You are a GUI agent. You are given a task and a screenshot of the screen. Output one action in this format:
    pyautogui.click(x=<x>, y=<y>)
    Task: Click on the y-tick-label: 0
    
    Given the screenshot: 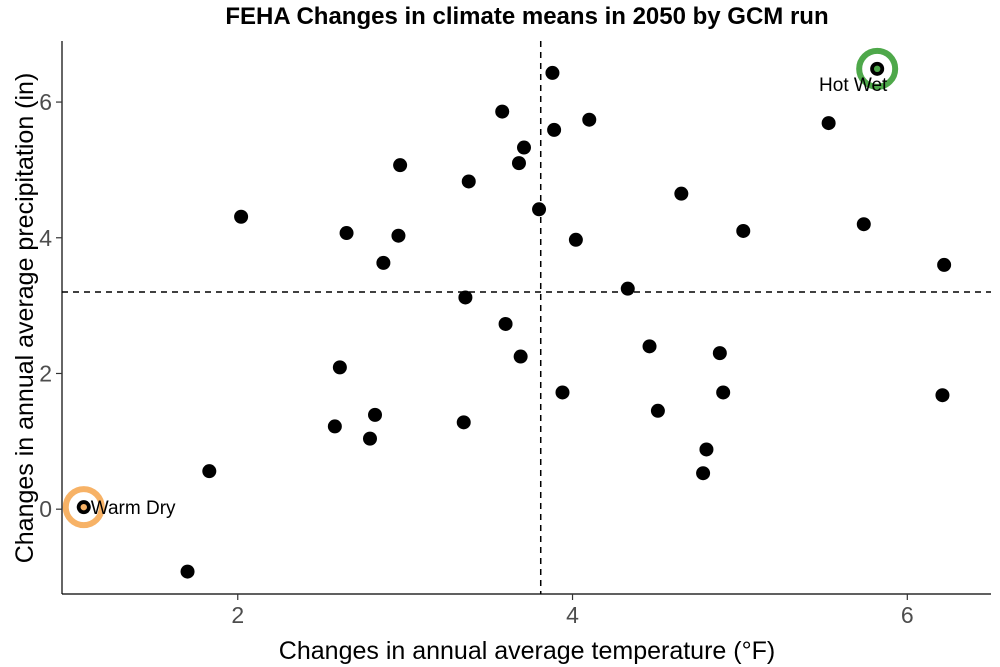 What is the action you would take?
    pyautogui.click(x=45, y=509)
    